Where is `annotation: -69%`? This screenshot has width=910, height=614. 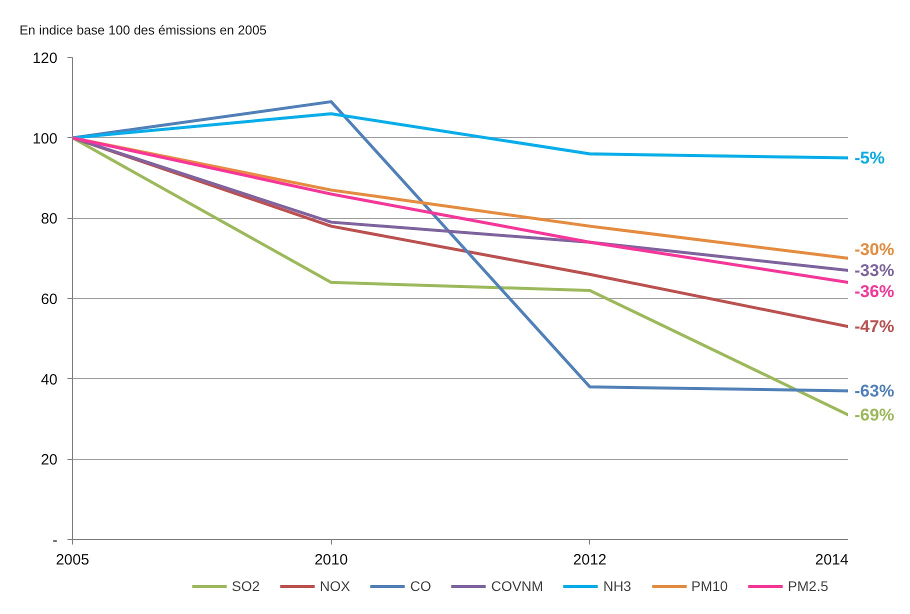
annotation: -69% is located at coordinates (874, 414).